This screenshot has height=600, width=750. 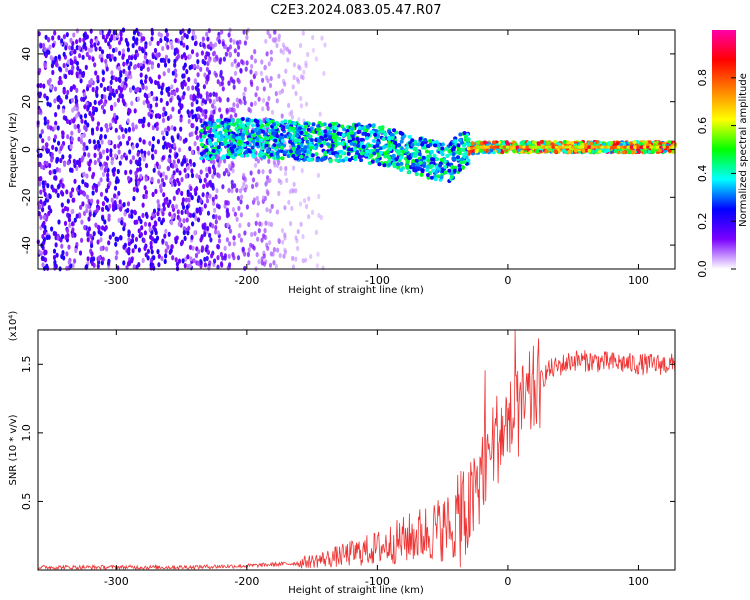 What do you see at coordinates (377, 280) in the screenshot?
I see `x-tick-label: -100` at bounding box center [377, 280].